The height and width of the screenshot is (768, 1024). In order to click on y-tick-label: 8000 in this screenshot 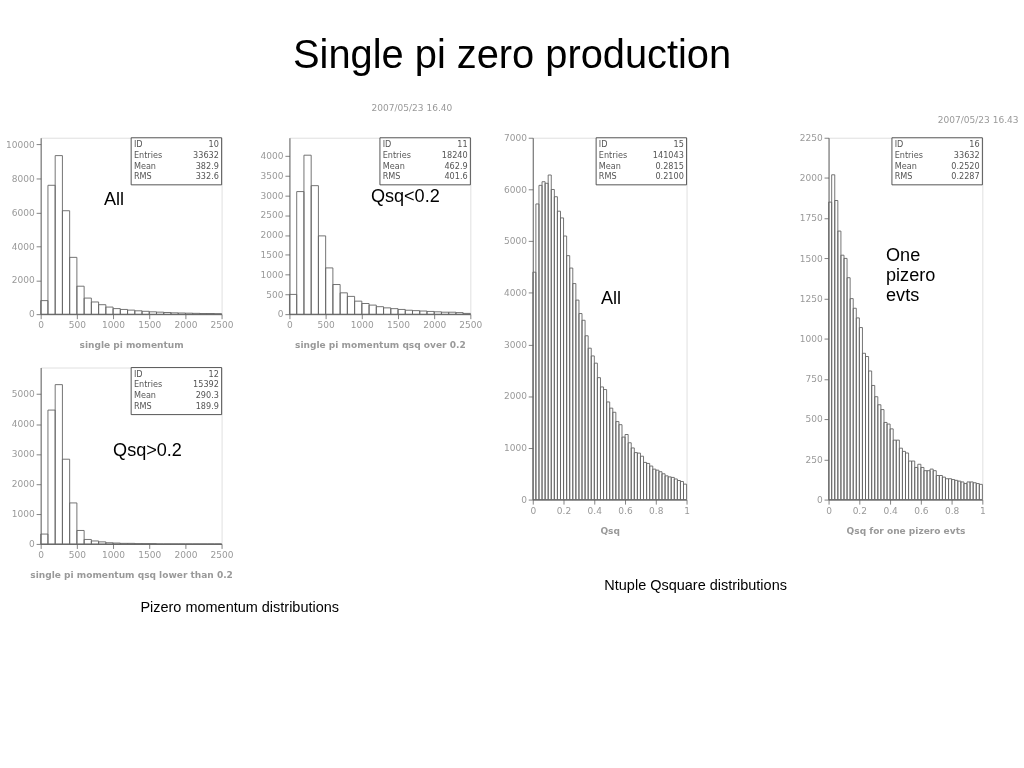, I will do `click(23, 178)`.